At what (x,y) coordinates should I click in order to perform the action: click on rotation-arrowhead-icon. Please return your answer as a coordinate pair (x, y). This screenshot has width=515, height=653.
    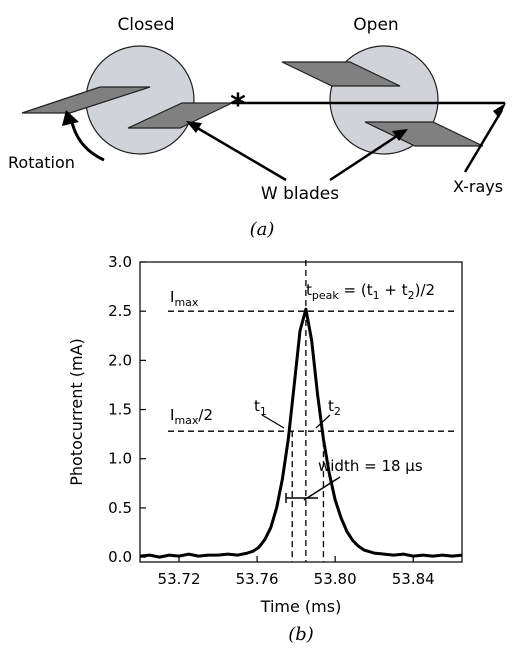
    Looking at the image, I should click on (70, 118).